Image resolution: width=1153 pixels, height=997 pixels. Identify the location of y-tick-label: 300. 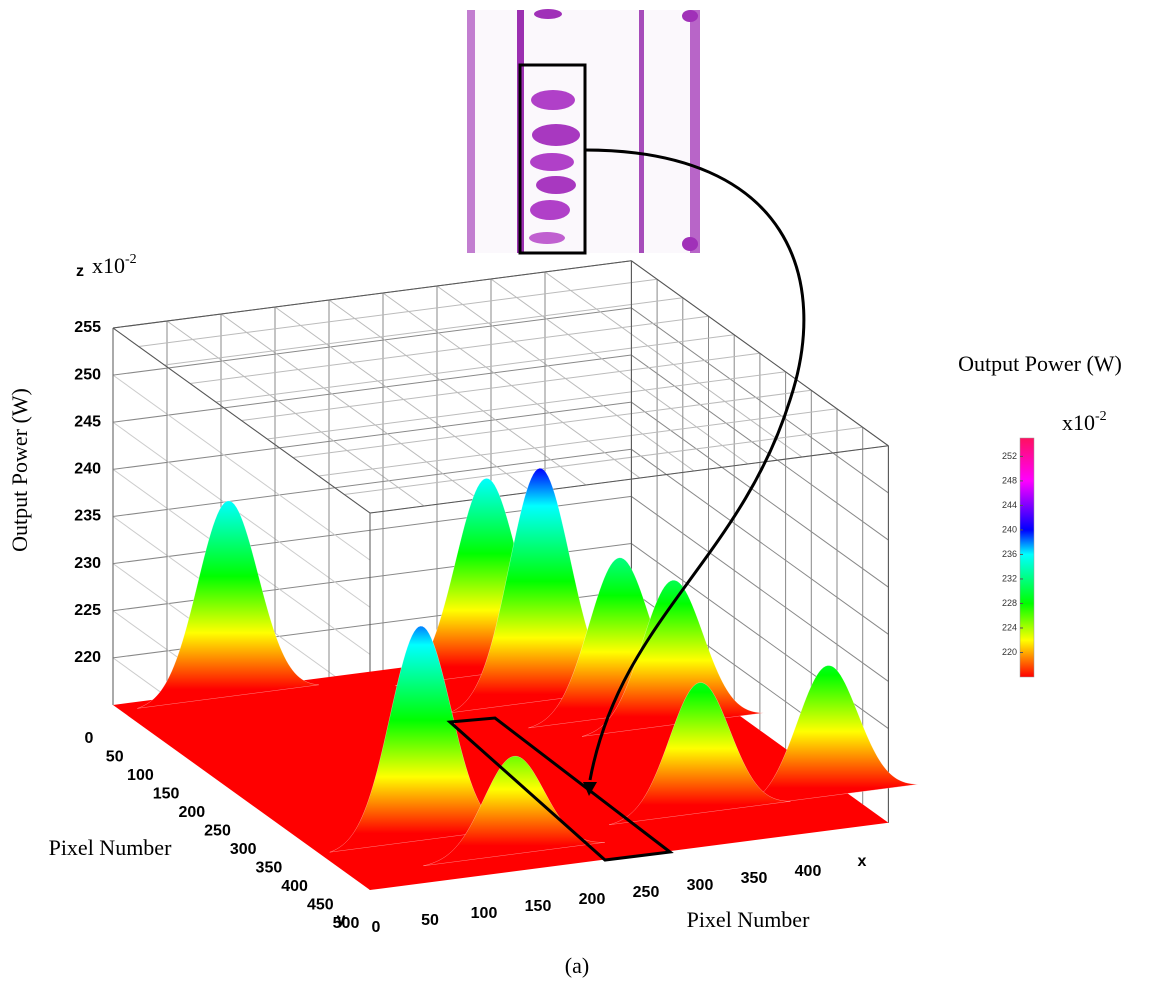
(243, 849).